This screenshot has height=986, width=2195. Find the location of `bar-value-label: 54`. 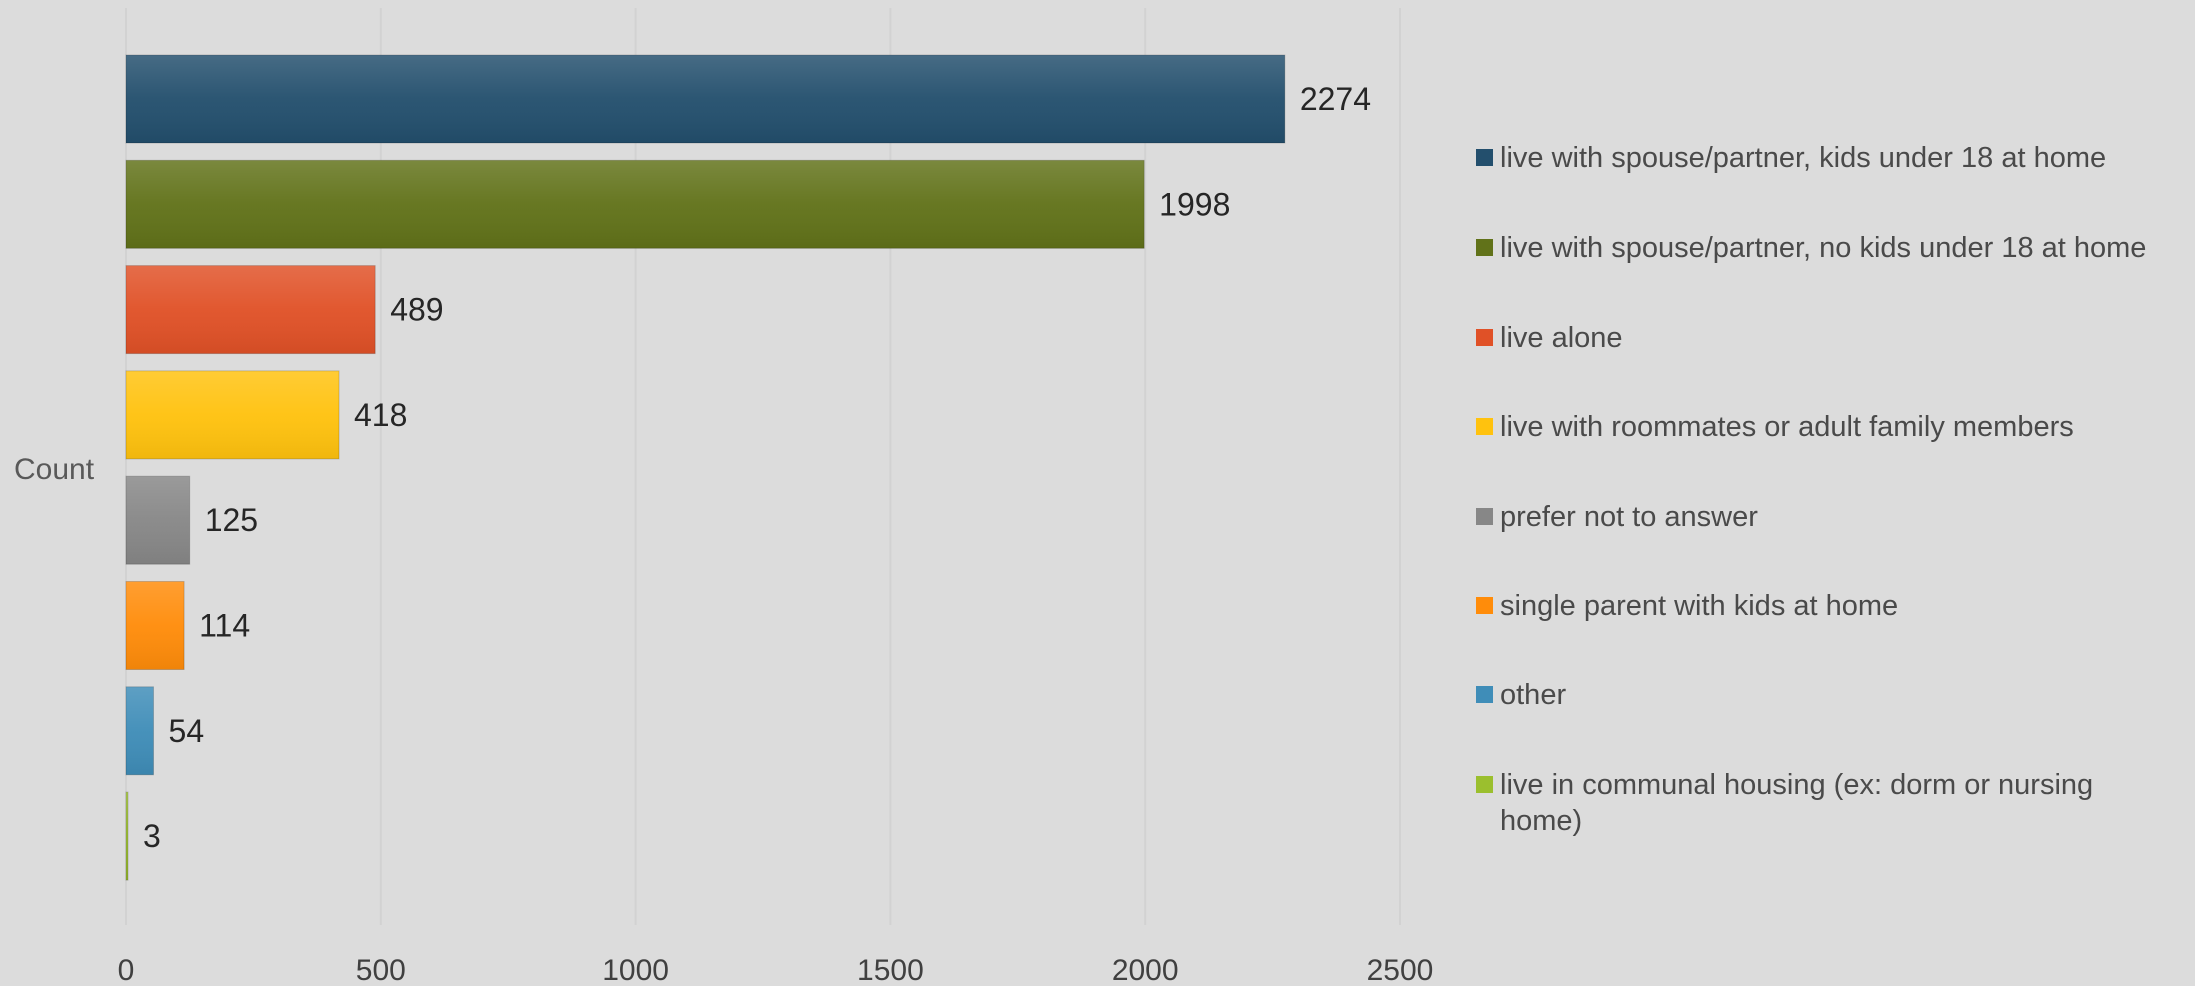

bar-value-label: 54 is located at coordinates (187, 731).